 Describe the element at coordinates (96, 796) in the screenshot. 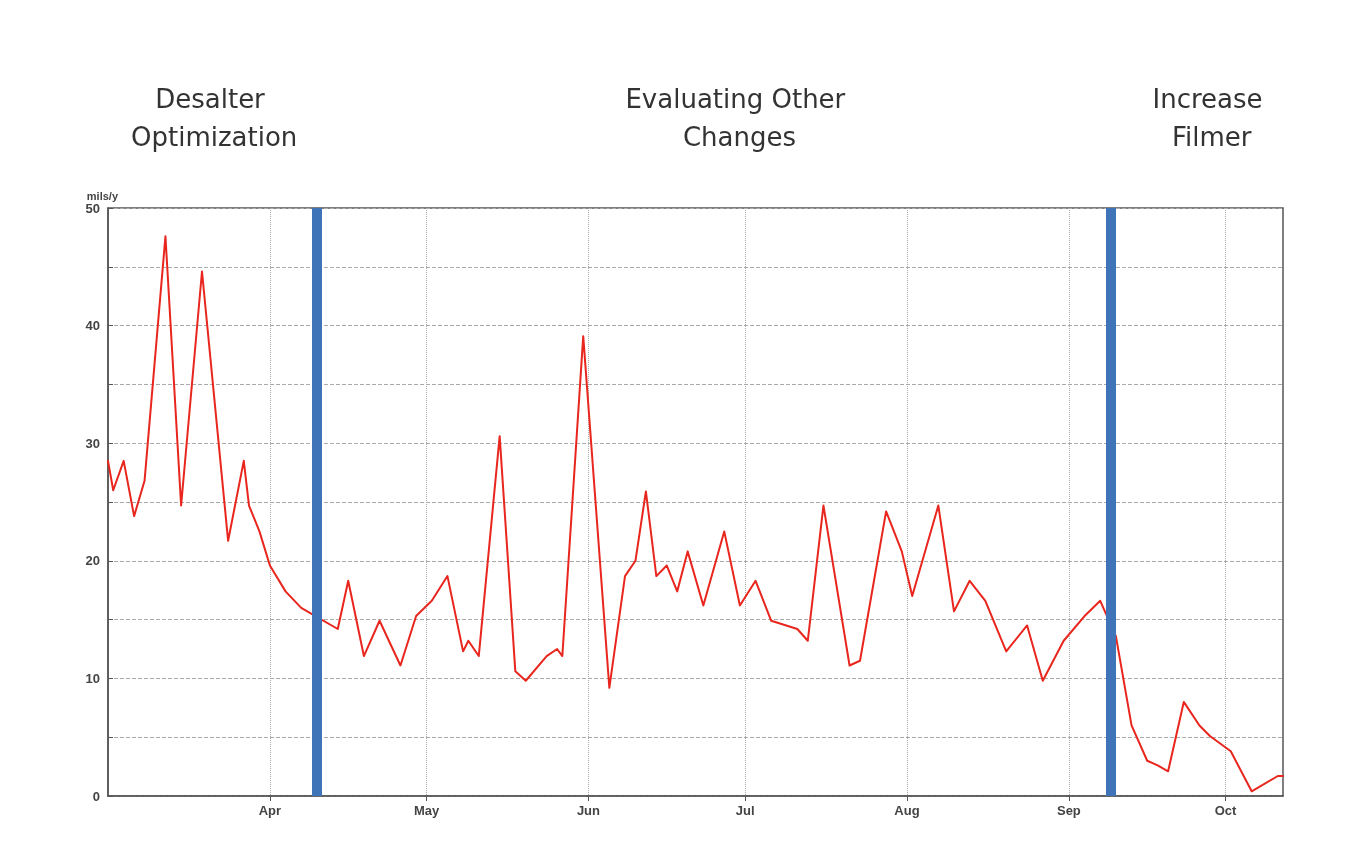

I see `y-tick-label: 0` at that location.